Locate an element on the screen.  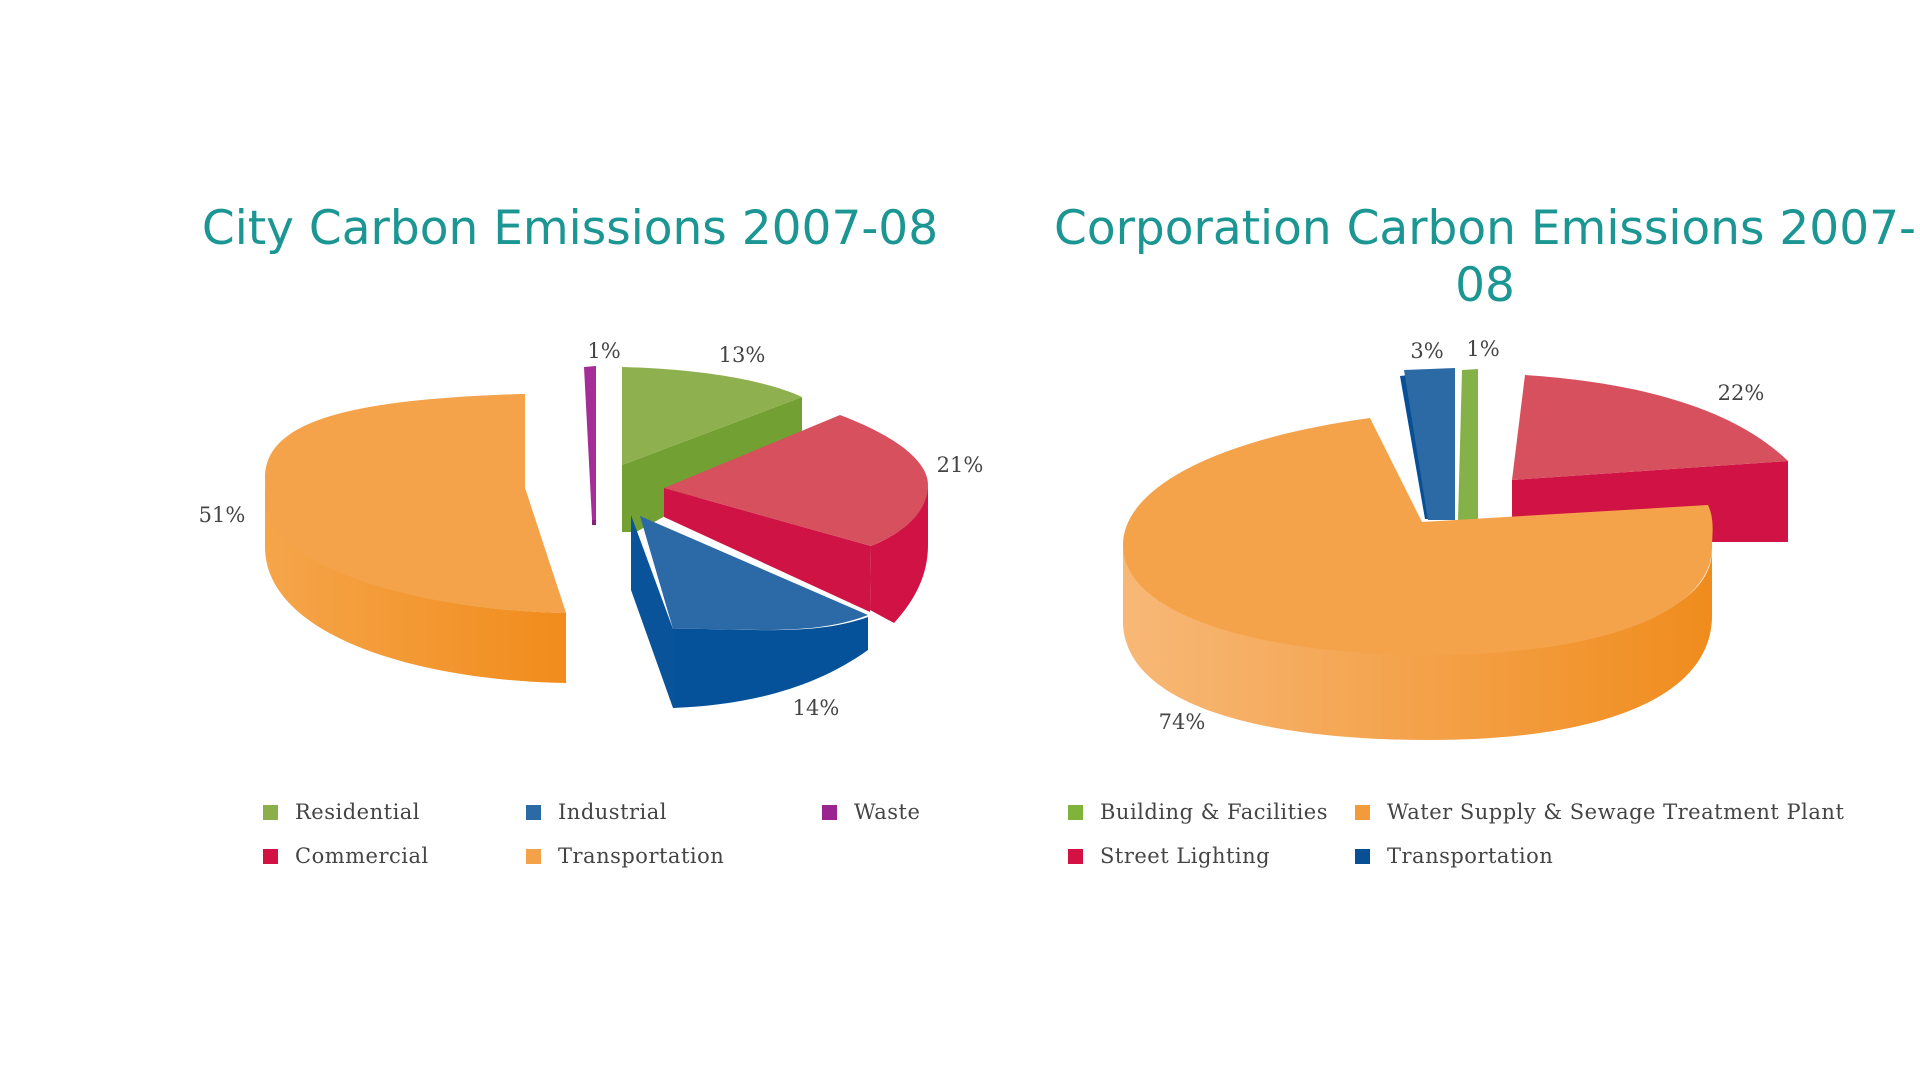
legend-label: Commercial is located at coordinates (362, 856).